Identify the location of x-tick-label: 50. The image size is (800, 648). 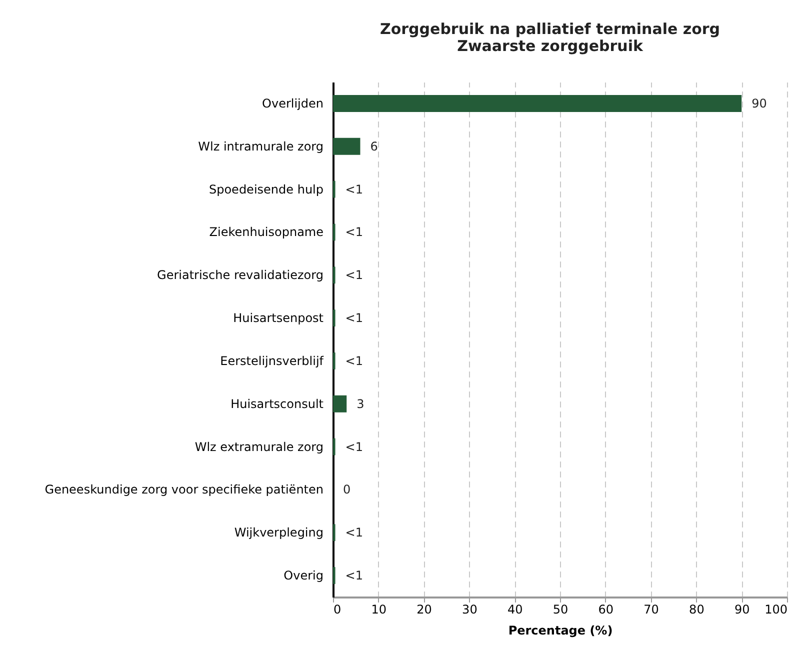
(560, 609).